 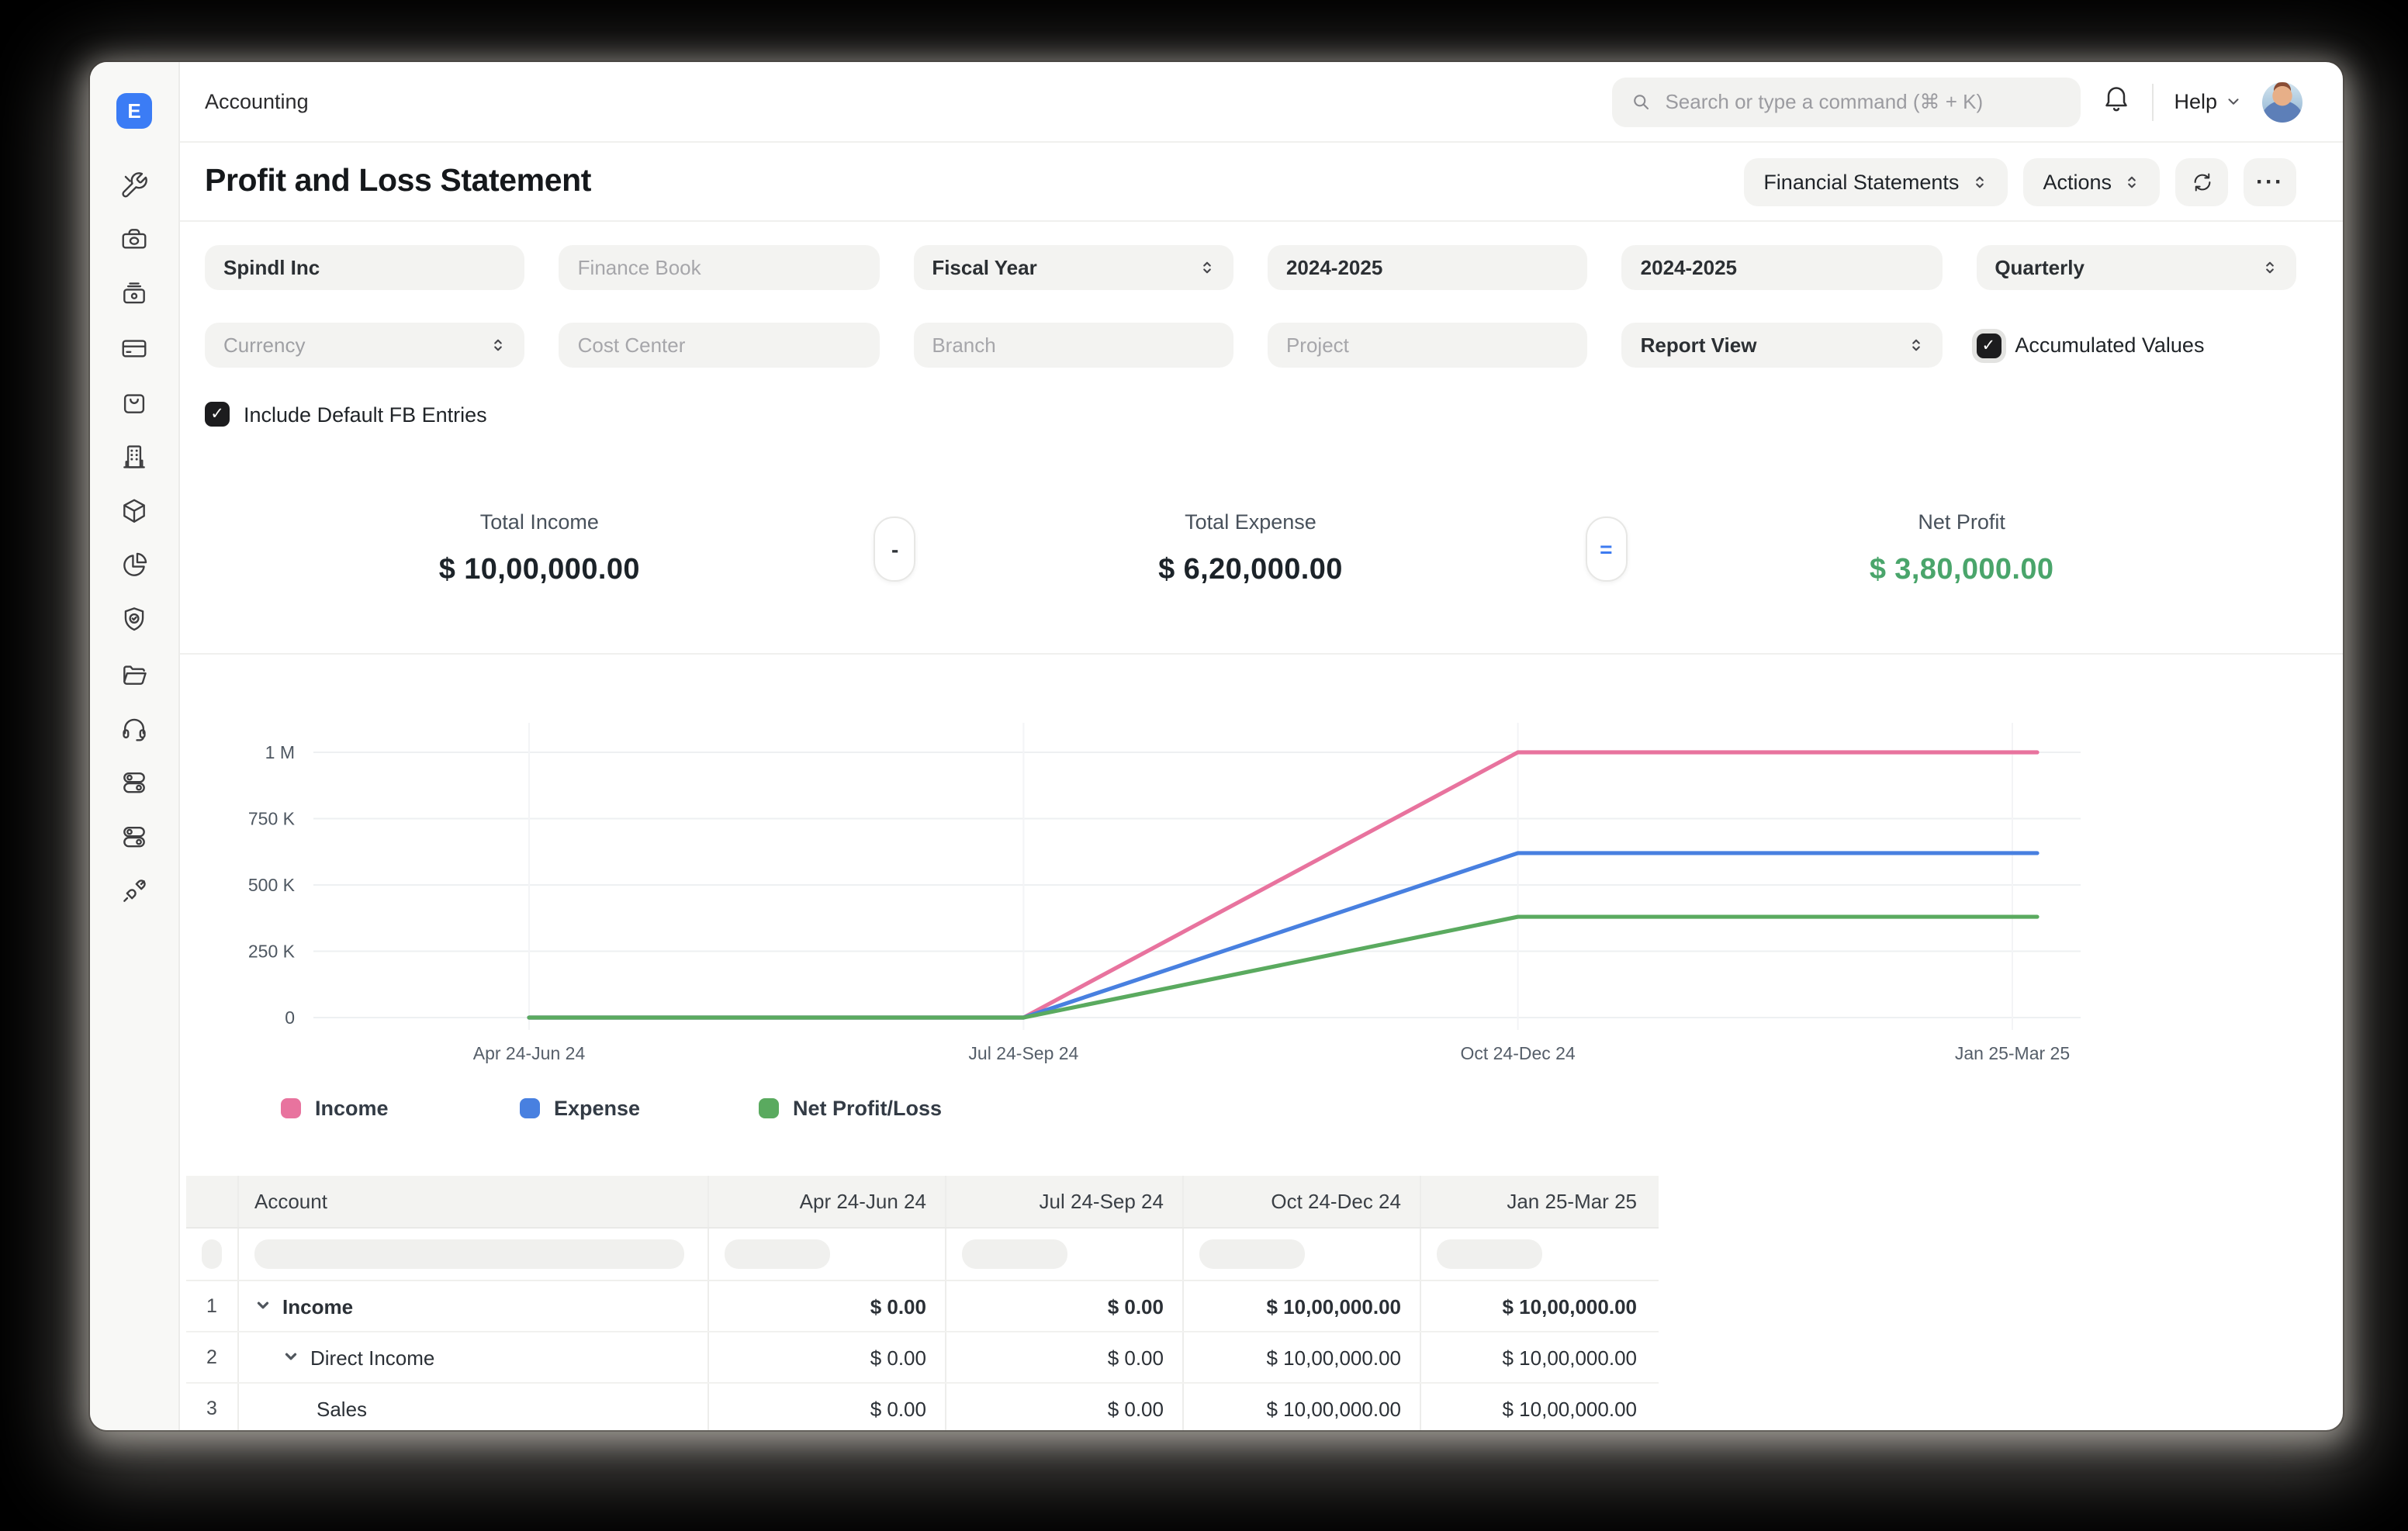 I want to click on breadcrumb: Accounting, so click(x=257, y=101).